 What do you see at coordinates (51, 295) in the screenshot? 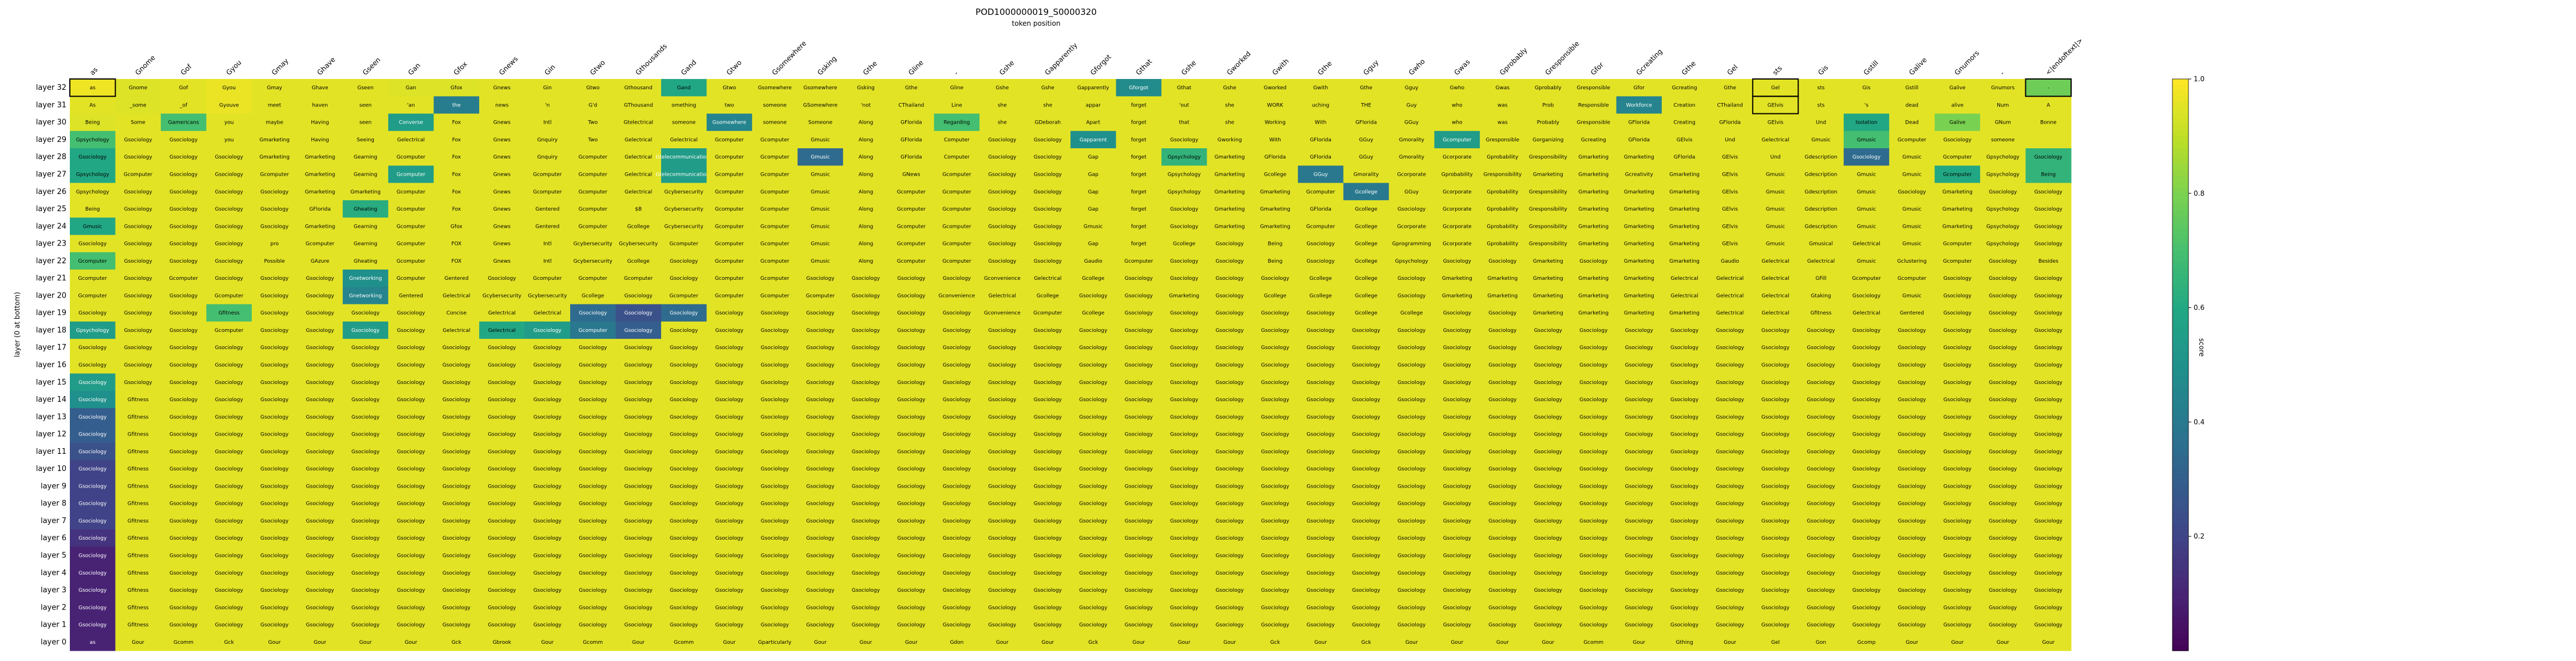
I see `y-tick-label: layer 20` at bounding box center [51, 295].